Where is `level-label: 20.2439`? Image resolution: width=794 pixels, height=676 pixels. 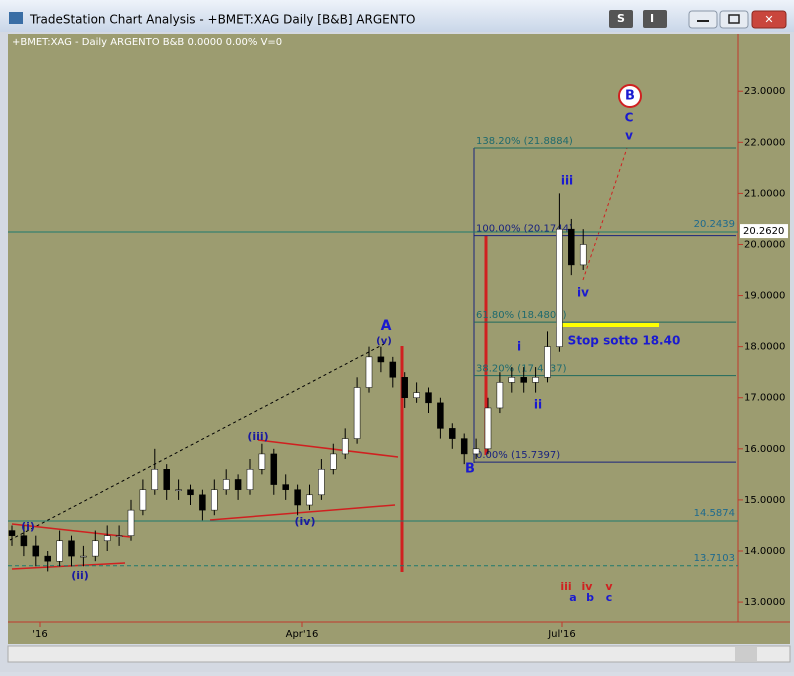
level-label: 20.2439 is located at coordinates (714, 224).